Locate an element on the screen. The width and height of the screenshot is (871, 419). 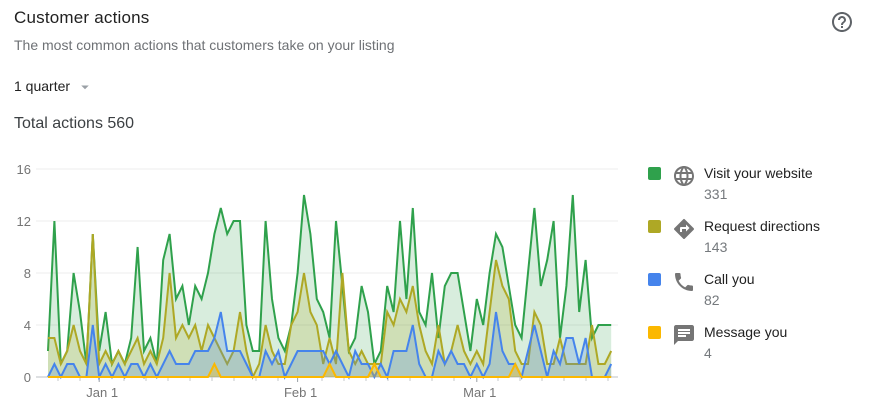
legend-item-call-you: Call you 82 is located at coordinates (758, 289).